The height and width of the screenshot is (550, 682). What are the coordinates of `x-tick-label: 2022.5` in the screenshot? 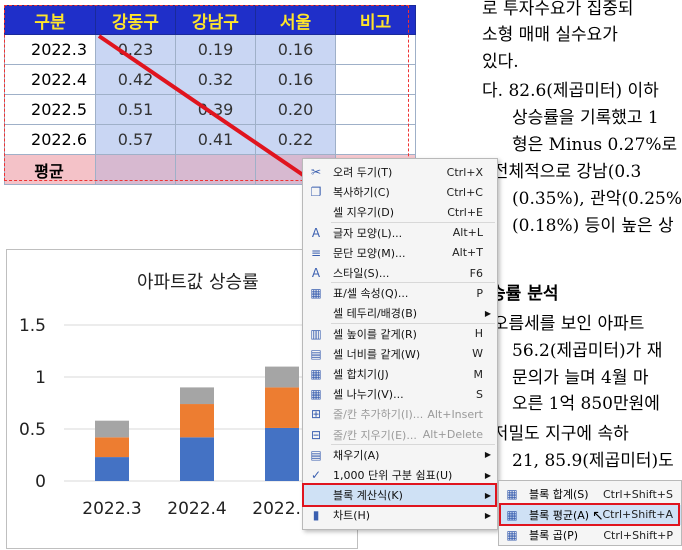 It's located at (281, 509).